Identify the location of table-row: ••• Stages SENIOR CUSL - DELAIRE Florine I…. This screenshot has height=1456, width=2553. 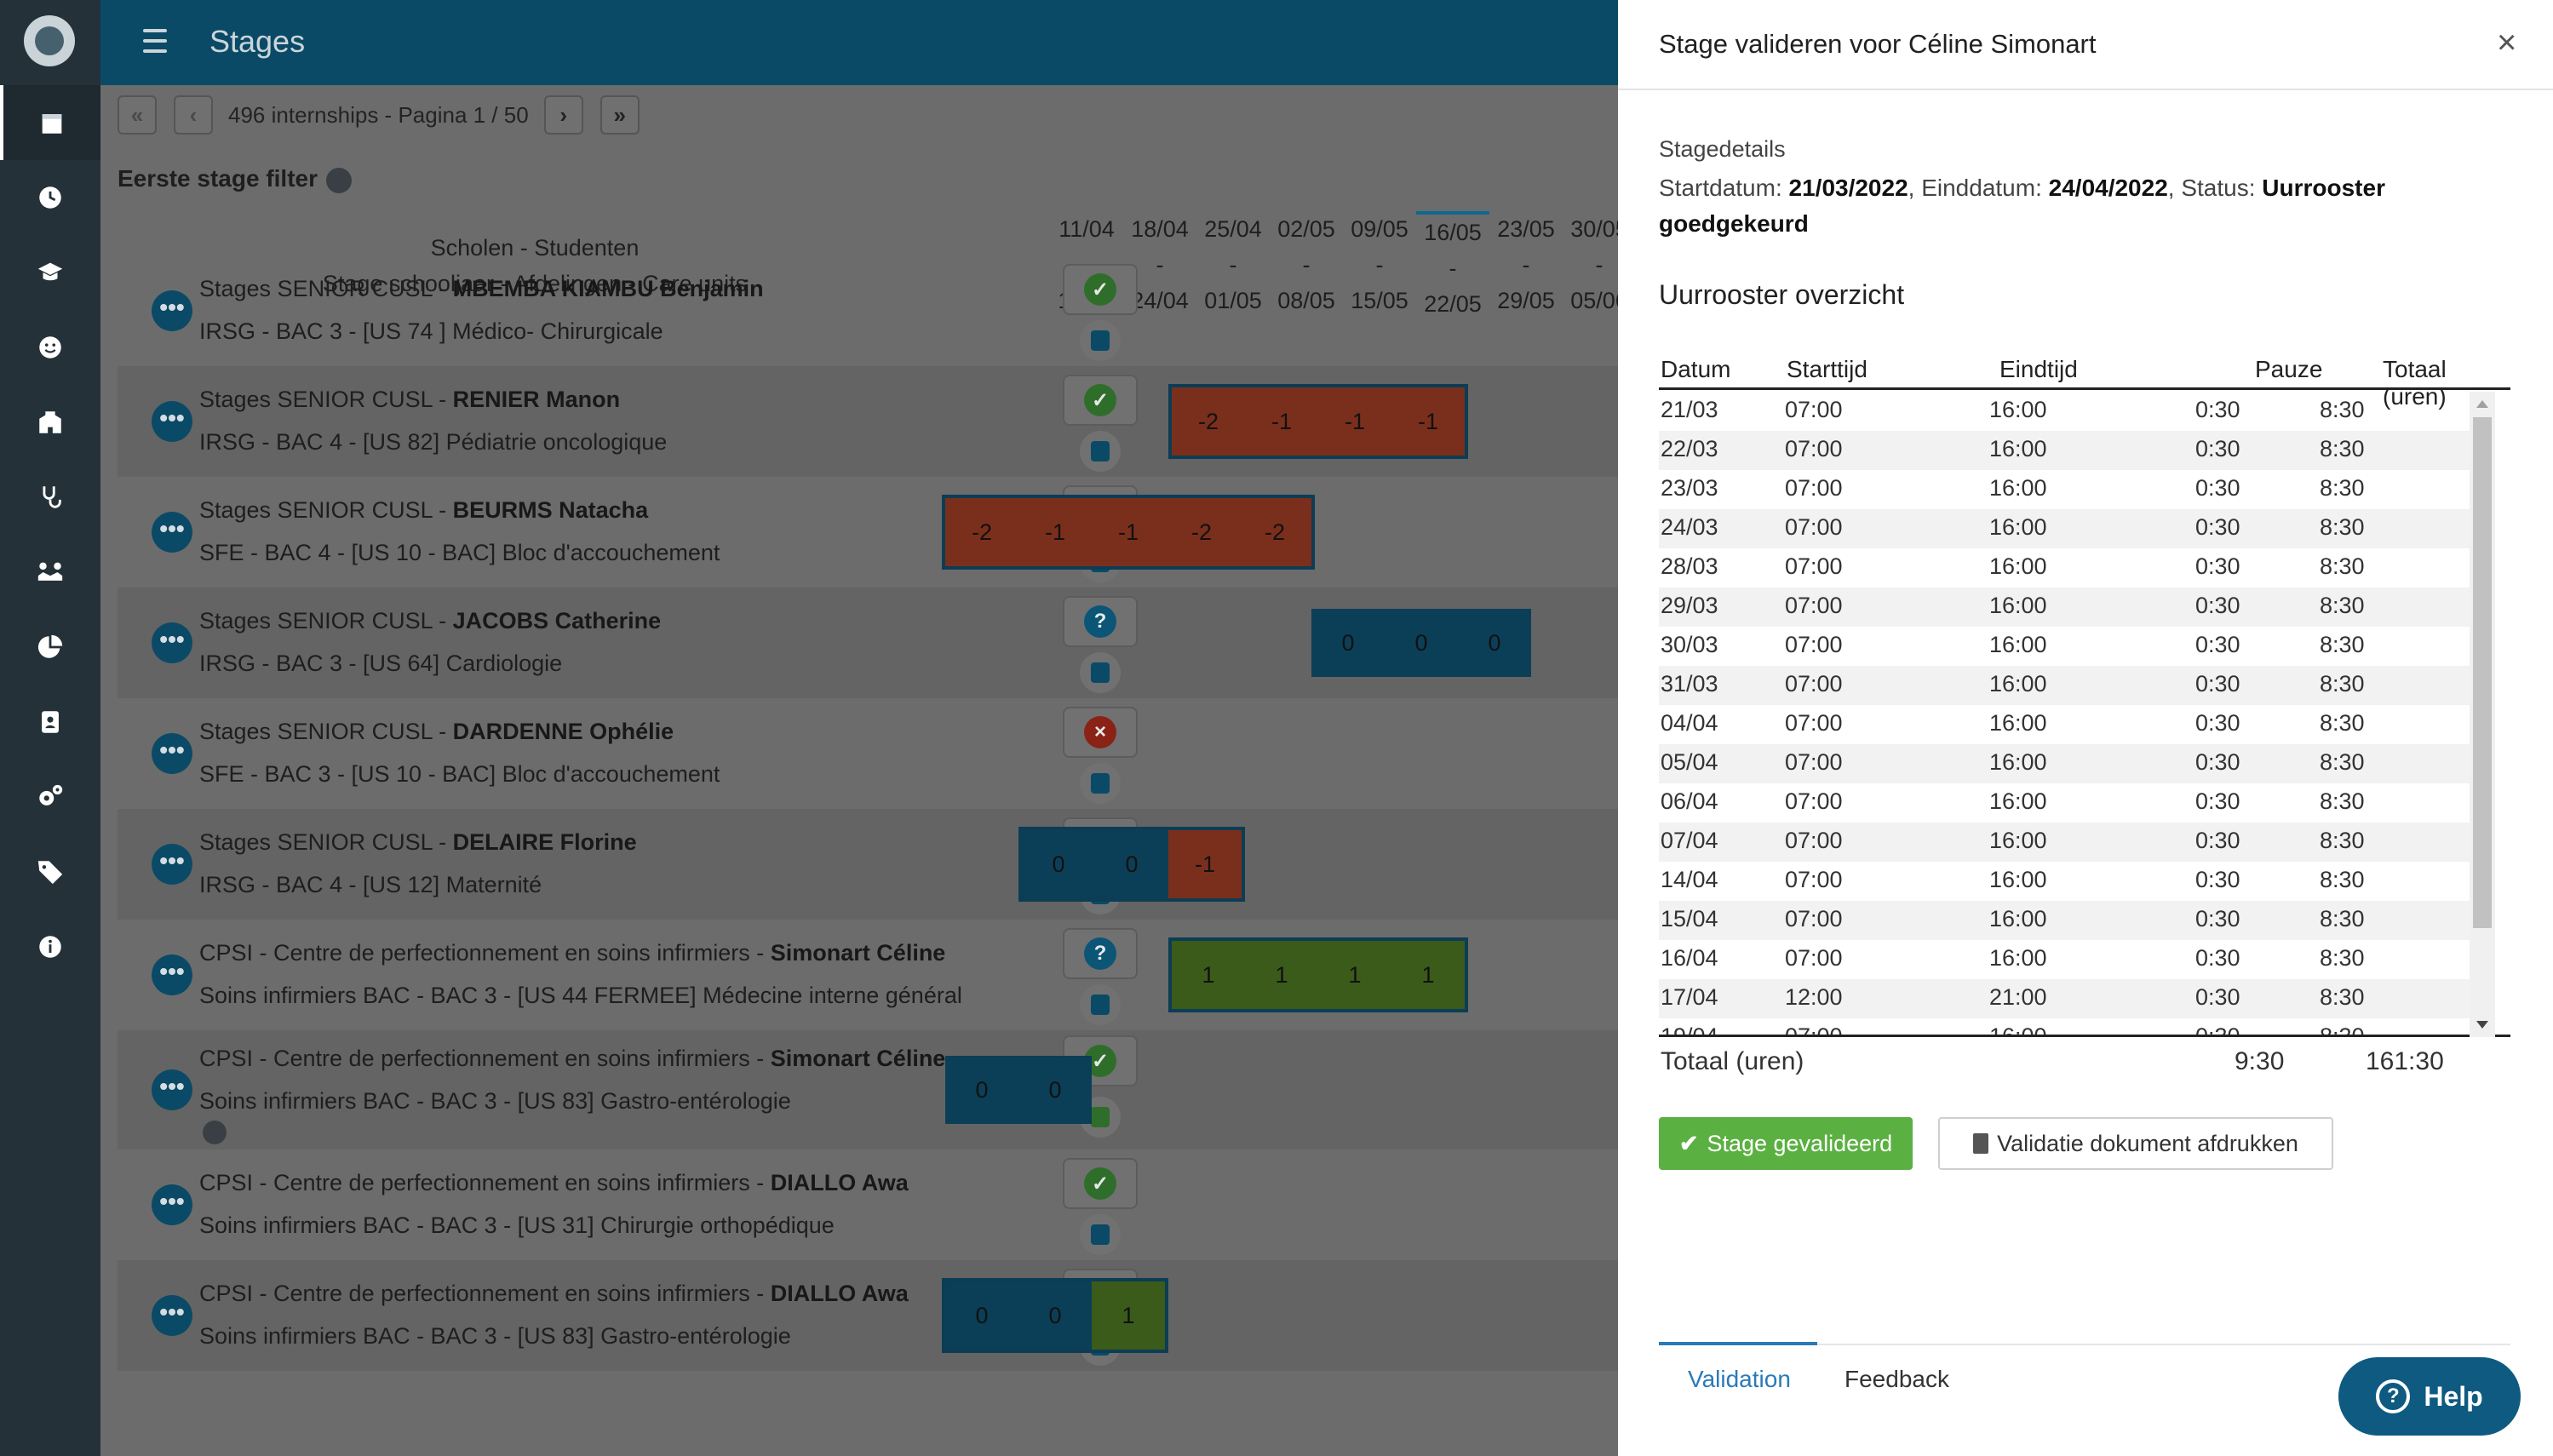
(868, 864).